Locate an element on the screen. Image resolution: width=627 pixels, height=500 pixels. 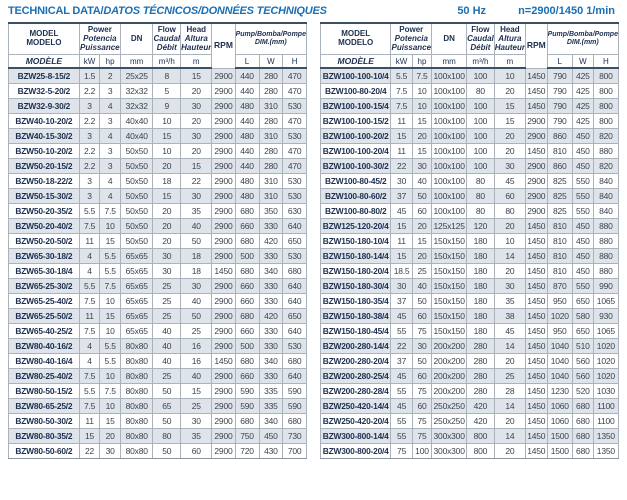
value-cell: 5.5 is located at coordinates (89, 285).